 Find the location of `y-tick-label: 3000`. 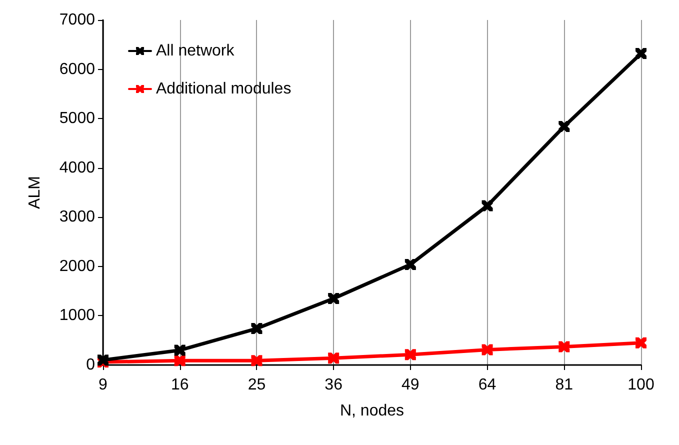

y-tick-label: 3000 is located at coordinates (77, 217).